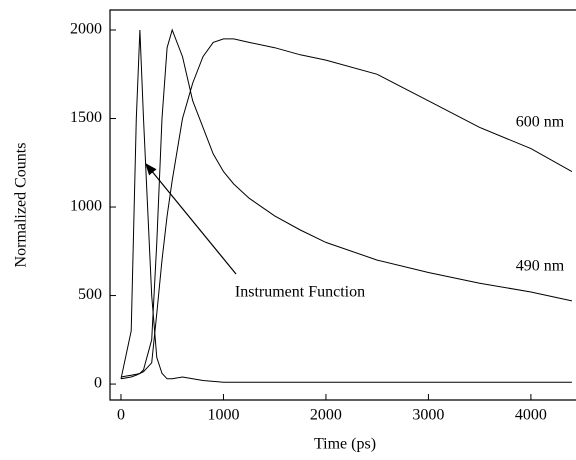  Describe the element at coordinates (326, 415) in the screenshot. I see `x-tick-label: 2000` at that location.